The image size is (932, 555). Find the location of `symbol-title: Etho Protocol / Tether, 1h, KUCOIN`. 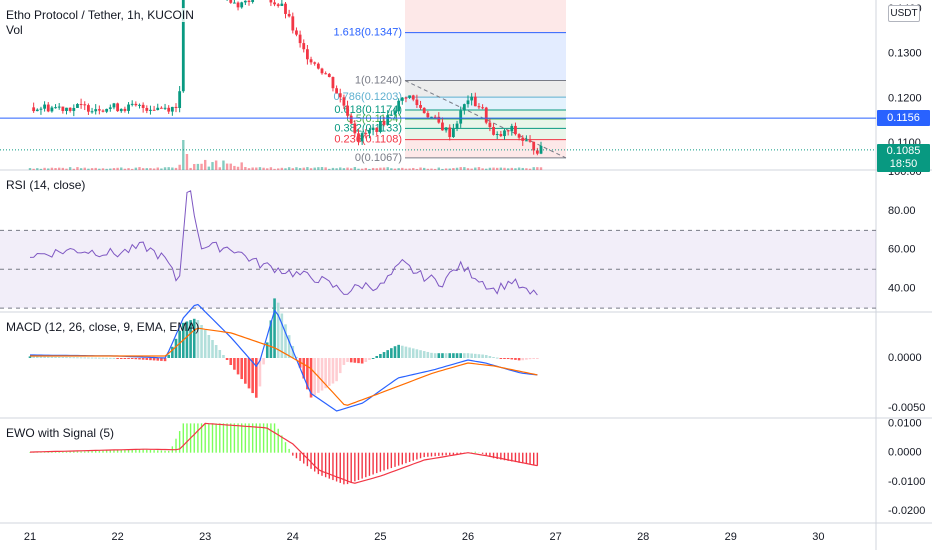

symbol-title: Etho Protocol / Tether, 1h, KUCOIN is located at coordinates (100, 15).